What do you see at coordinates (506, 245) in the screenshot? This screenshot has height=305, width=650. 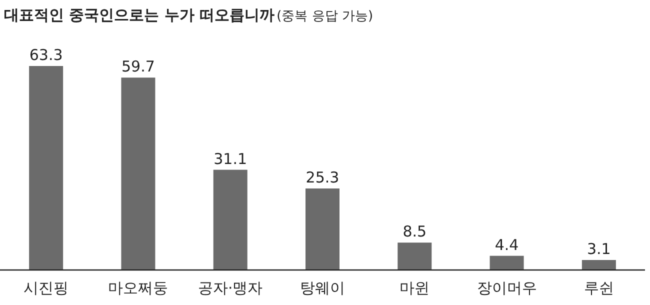 I see `data-label: 4.4` at bounding box center [506, 245].